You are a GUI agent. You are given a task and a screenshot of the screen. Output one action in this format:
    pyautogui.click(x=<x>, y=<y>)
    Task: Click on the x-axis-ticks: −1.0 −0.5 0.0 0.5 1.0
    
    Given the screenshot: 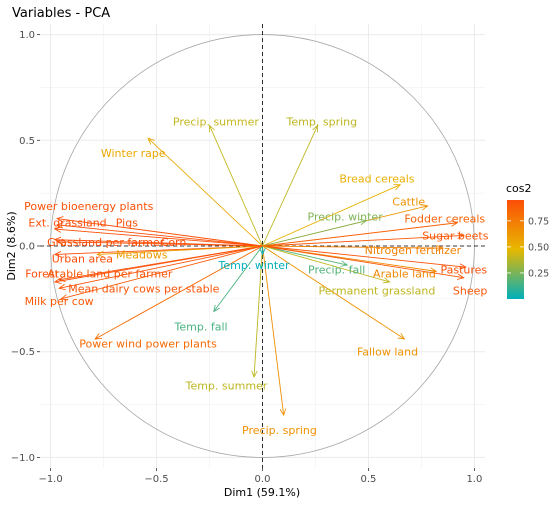 What is the action you would take?
    pyautogui.click(x=260, y=476)
    